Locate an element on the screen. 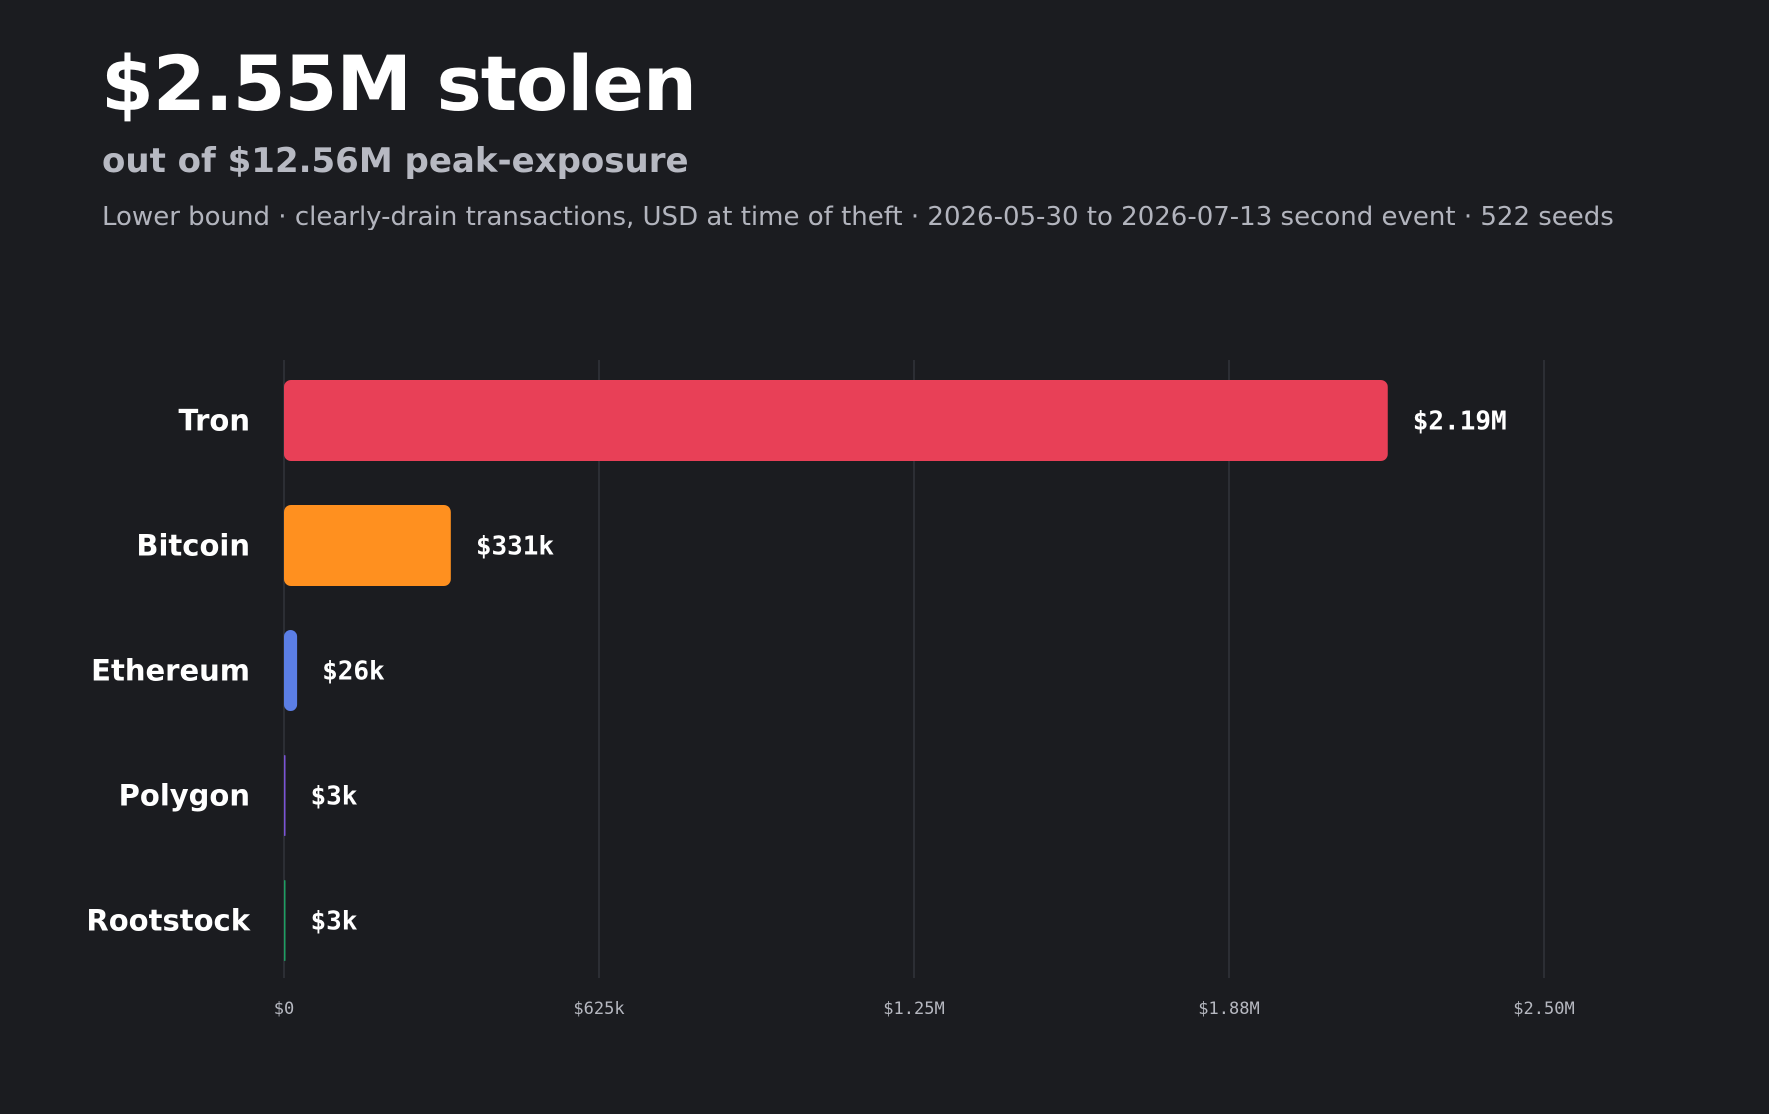 Image resolution: width=1769 pixels, height=1114 pixels. x-tick-label: $625k is located at coordinates (598, 1009).